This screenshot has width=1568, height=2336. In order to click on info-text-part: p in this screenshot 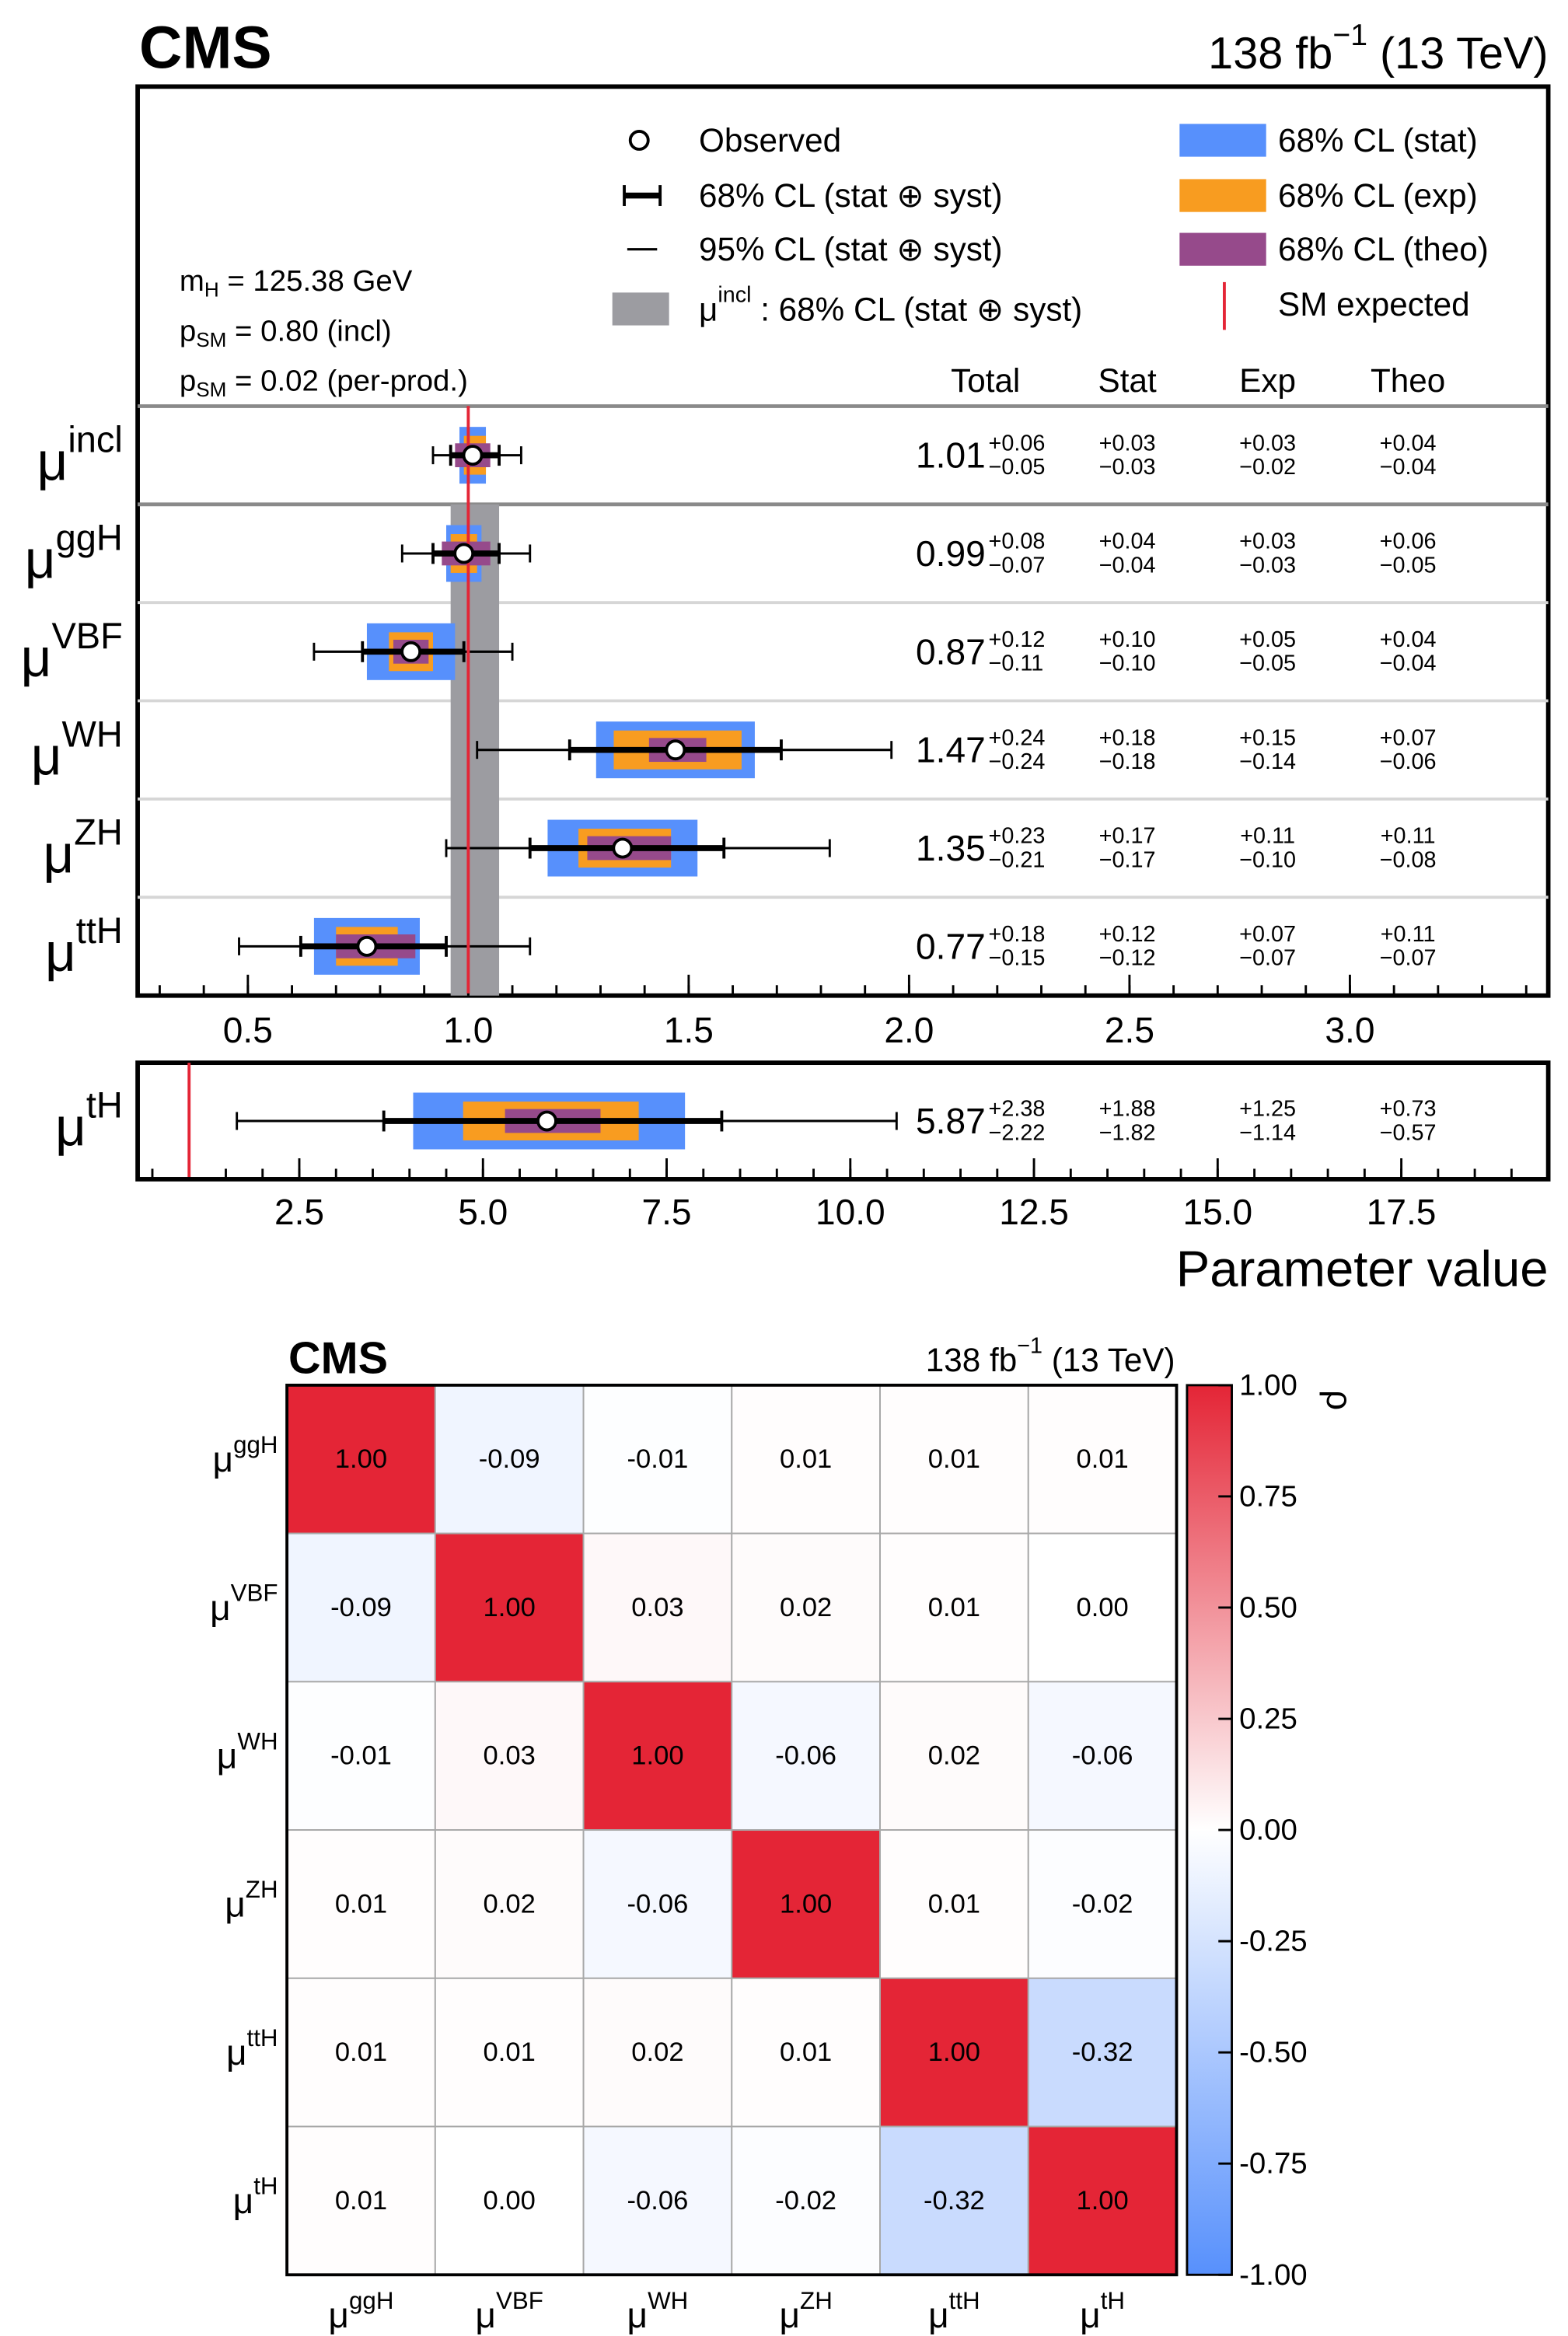, I will do `click(188, 380)`.